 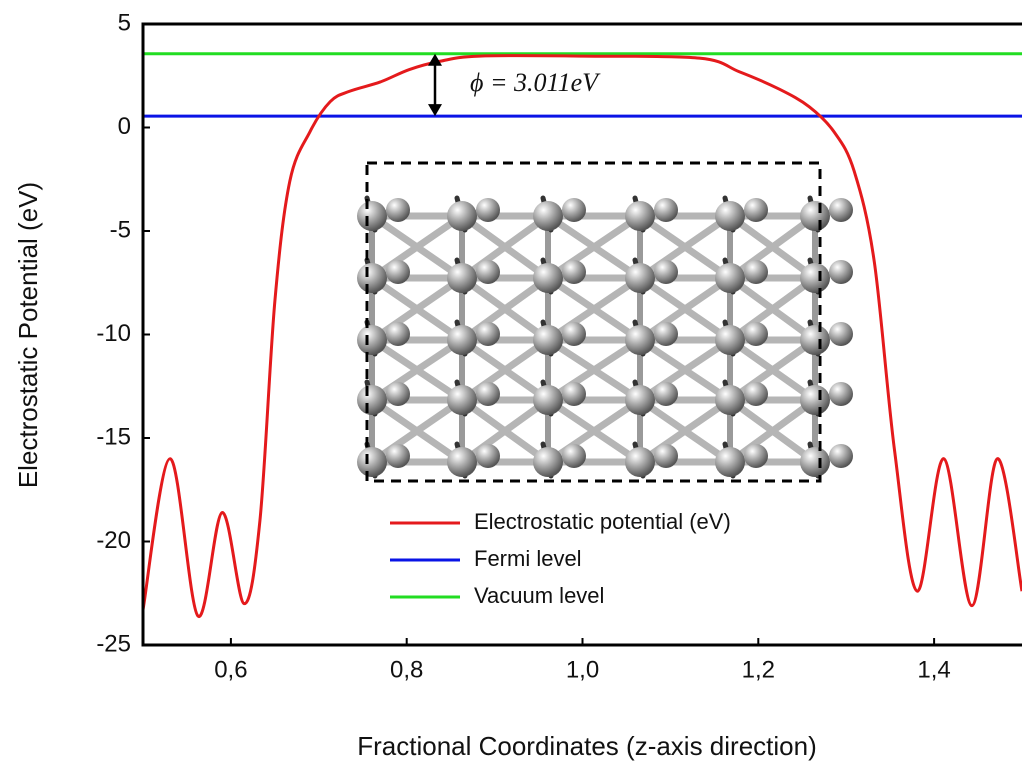 What do you see at coordinates (406, 669) in the screenshot?
I see `x-tick-label: 0,8` at bounding box center [406, 669].